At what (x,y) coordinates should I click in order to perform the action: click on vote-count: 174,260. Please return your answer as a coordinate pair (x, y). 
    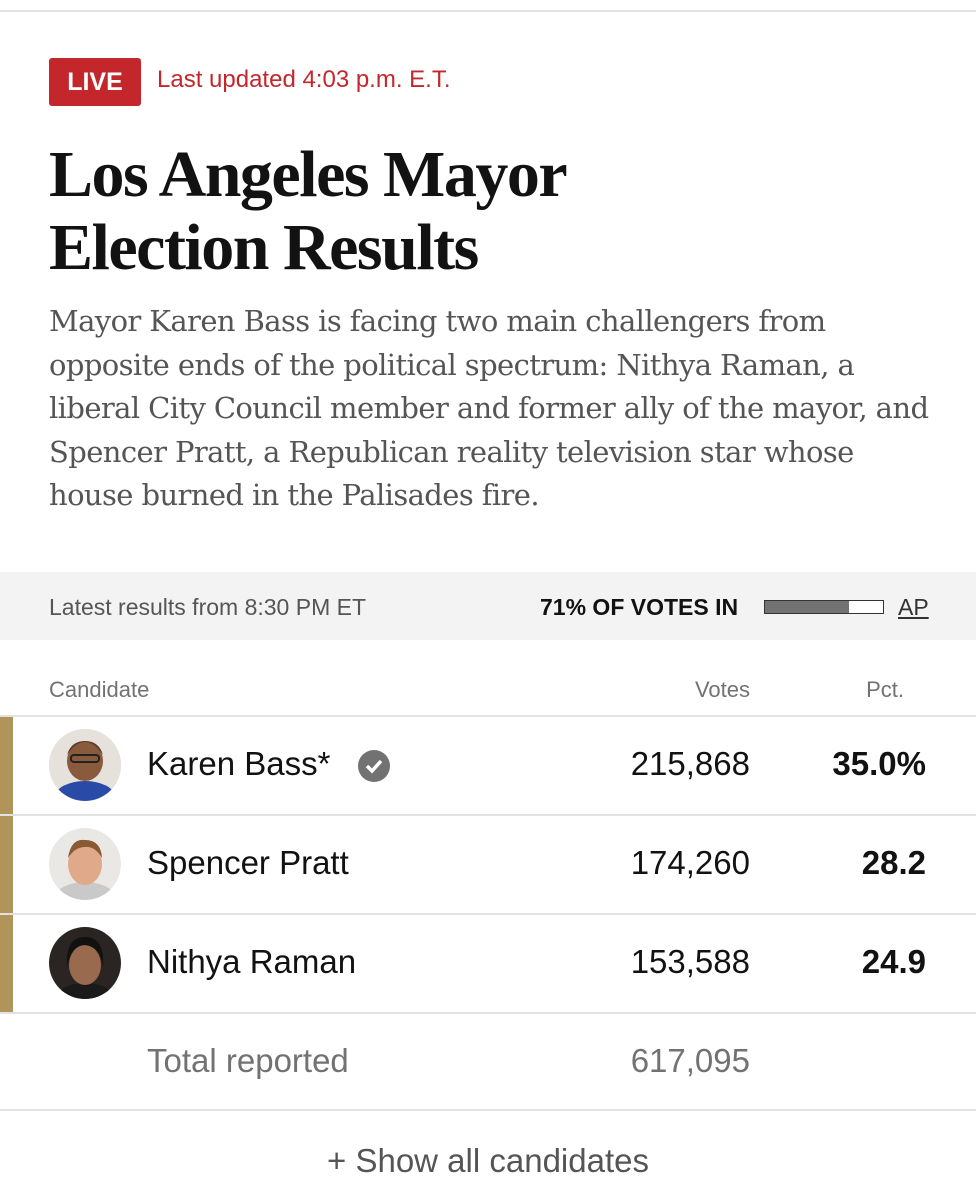
    Looking at the image, I should click on (690, 862).